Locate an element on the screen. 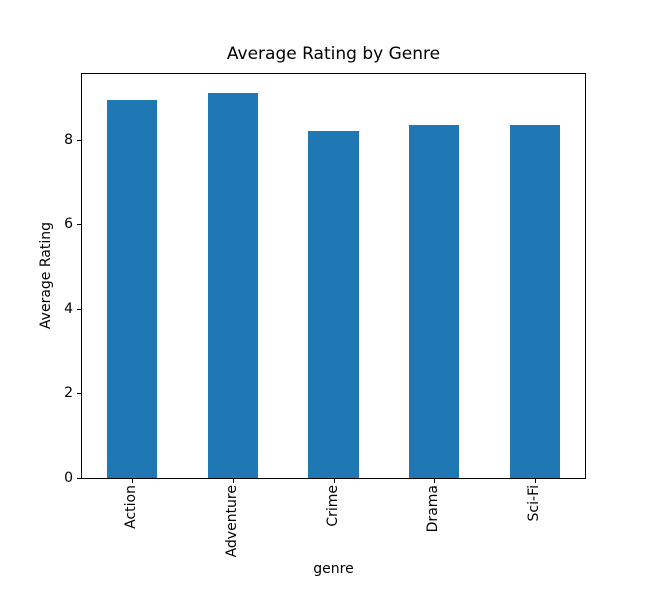 Image resolution: width=650 pixels, height=607 pixels. bar-action is located at coordinates (132, 288).